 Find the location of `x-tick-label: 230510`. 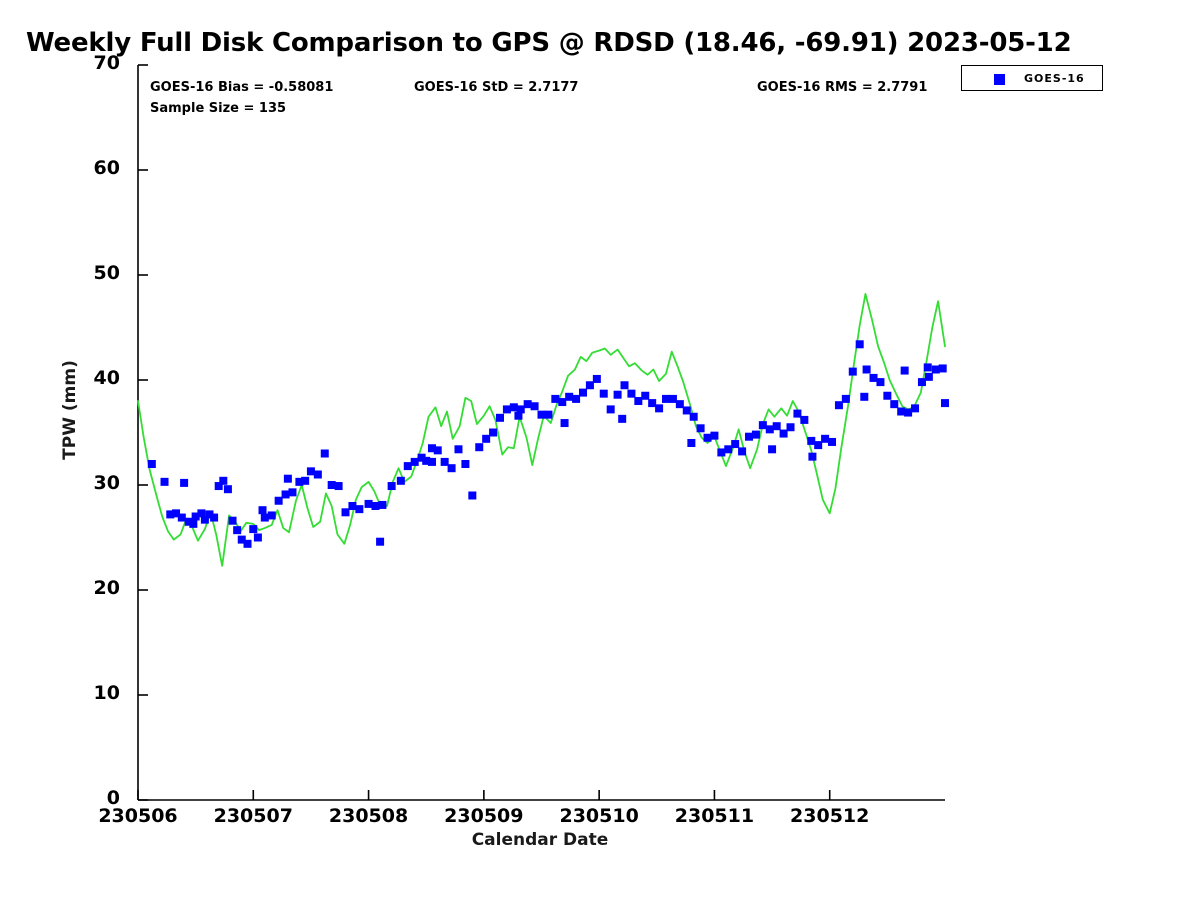

x-tick-label: 230510 is located at coordinates (599, 816).